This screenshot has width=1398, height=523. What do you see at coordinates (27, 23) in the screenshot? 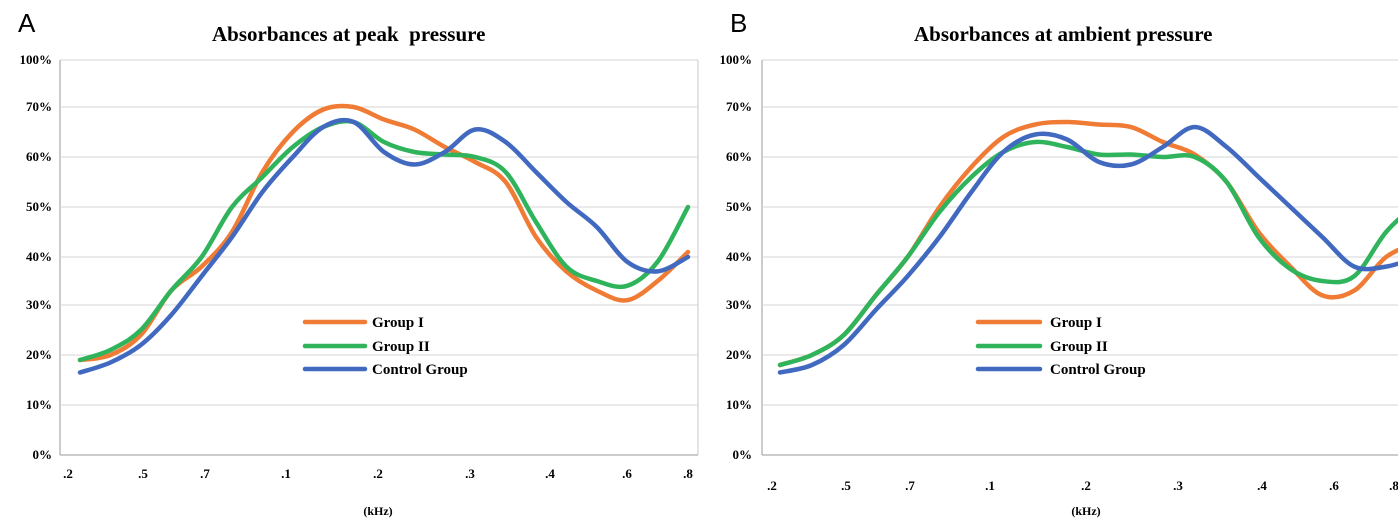
I see `panel-letter-a: A` at bounding box center [27, 23].